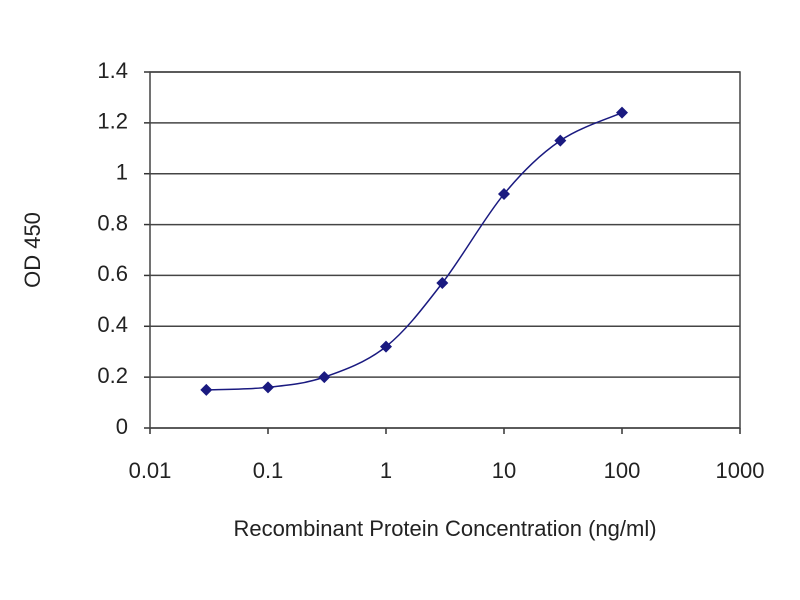  I want to click on y-tick-label: 1.2, so click(112, 121).